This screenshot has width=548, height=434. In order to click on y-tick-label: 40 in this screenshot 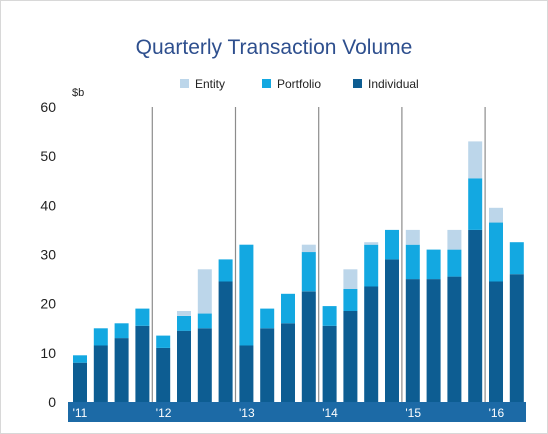, I will do `click(48, 205)`.